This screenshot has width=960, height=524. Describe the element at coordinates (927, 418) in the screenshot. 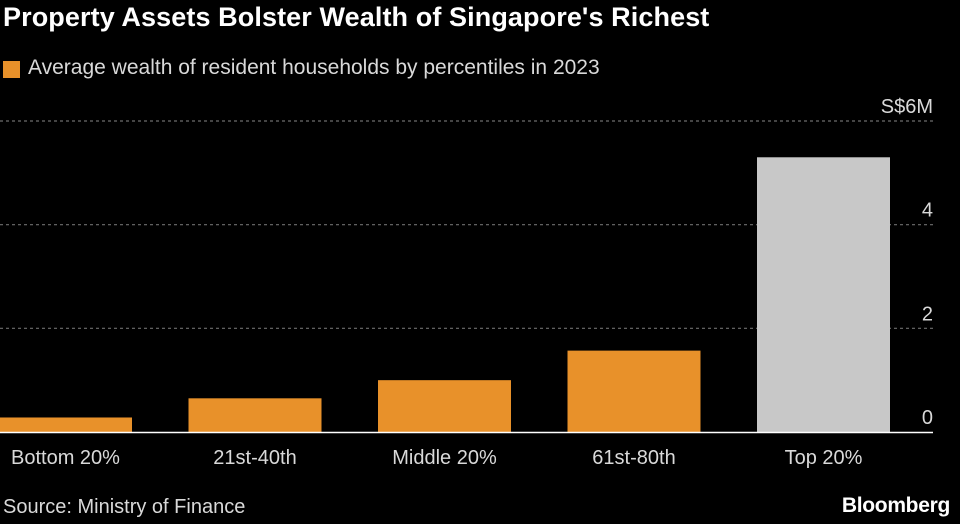

I see `y-tick-label: 0` at that location.